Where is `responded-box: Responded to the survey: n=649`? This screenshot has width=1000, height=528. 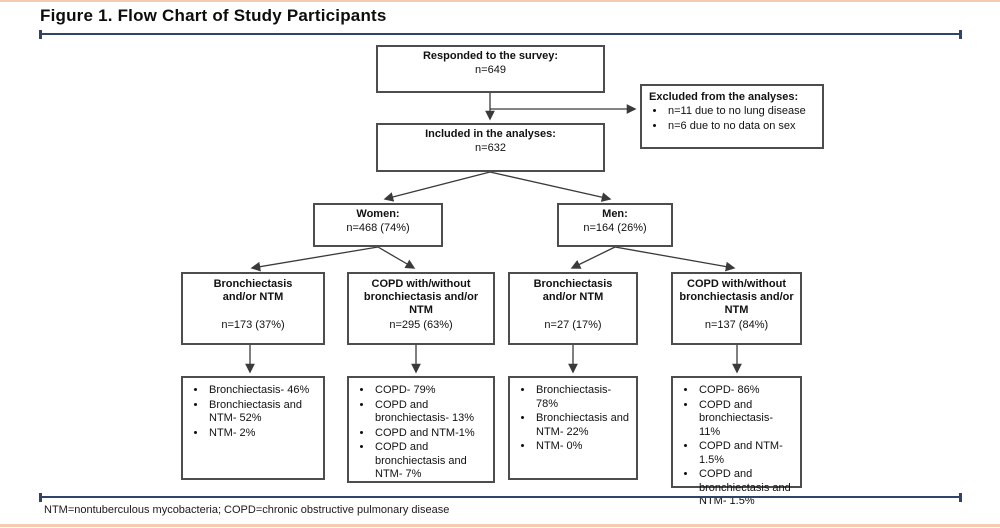
responded-box: Responded to the survey: n=649 is located at coordinates (490, 69).